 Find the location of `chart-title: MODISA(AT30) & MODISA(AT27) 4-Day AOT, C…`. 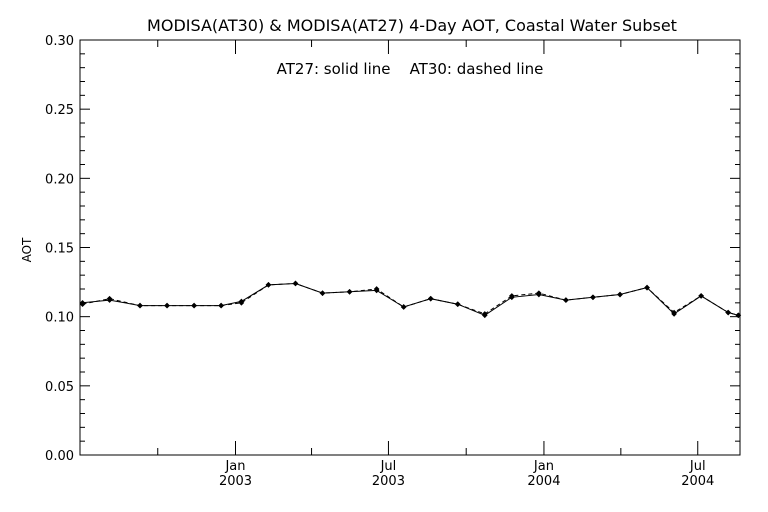

chart-title: MODISA(AT30) & MODISA(AT27) 4-Day AOT, C… is located at coordinates (412, 25).